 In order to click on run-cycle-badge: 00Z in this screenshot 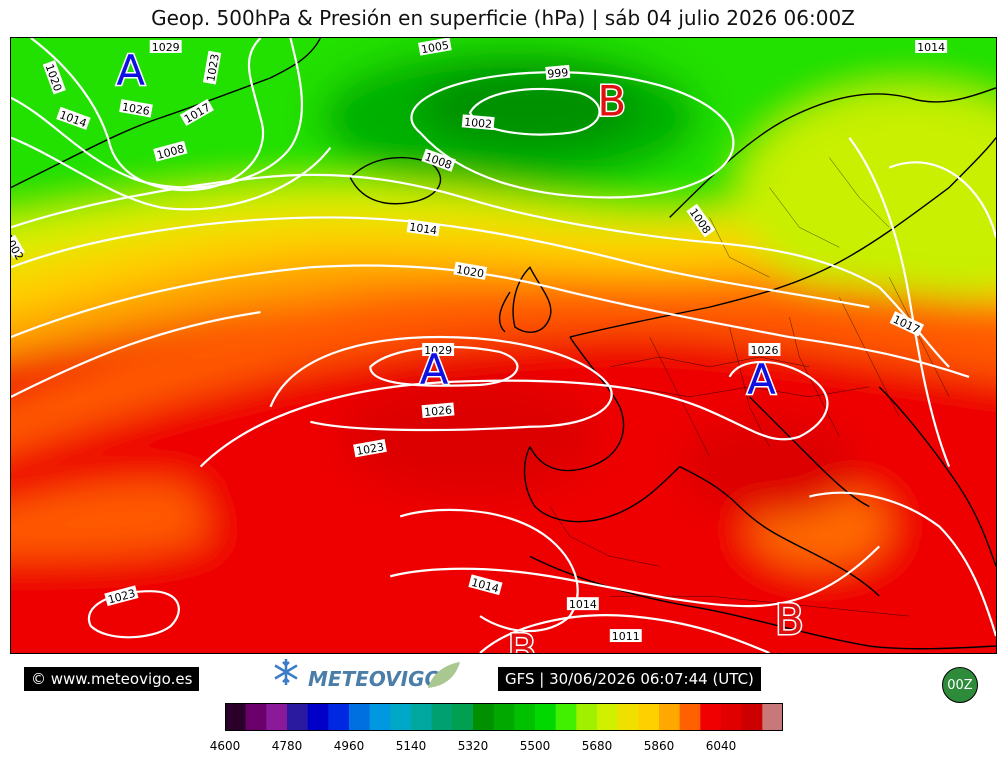, I will do `click(960, 685)`.